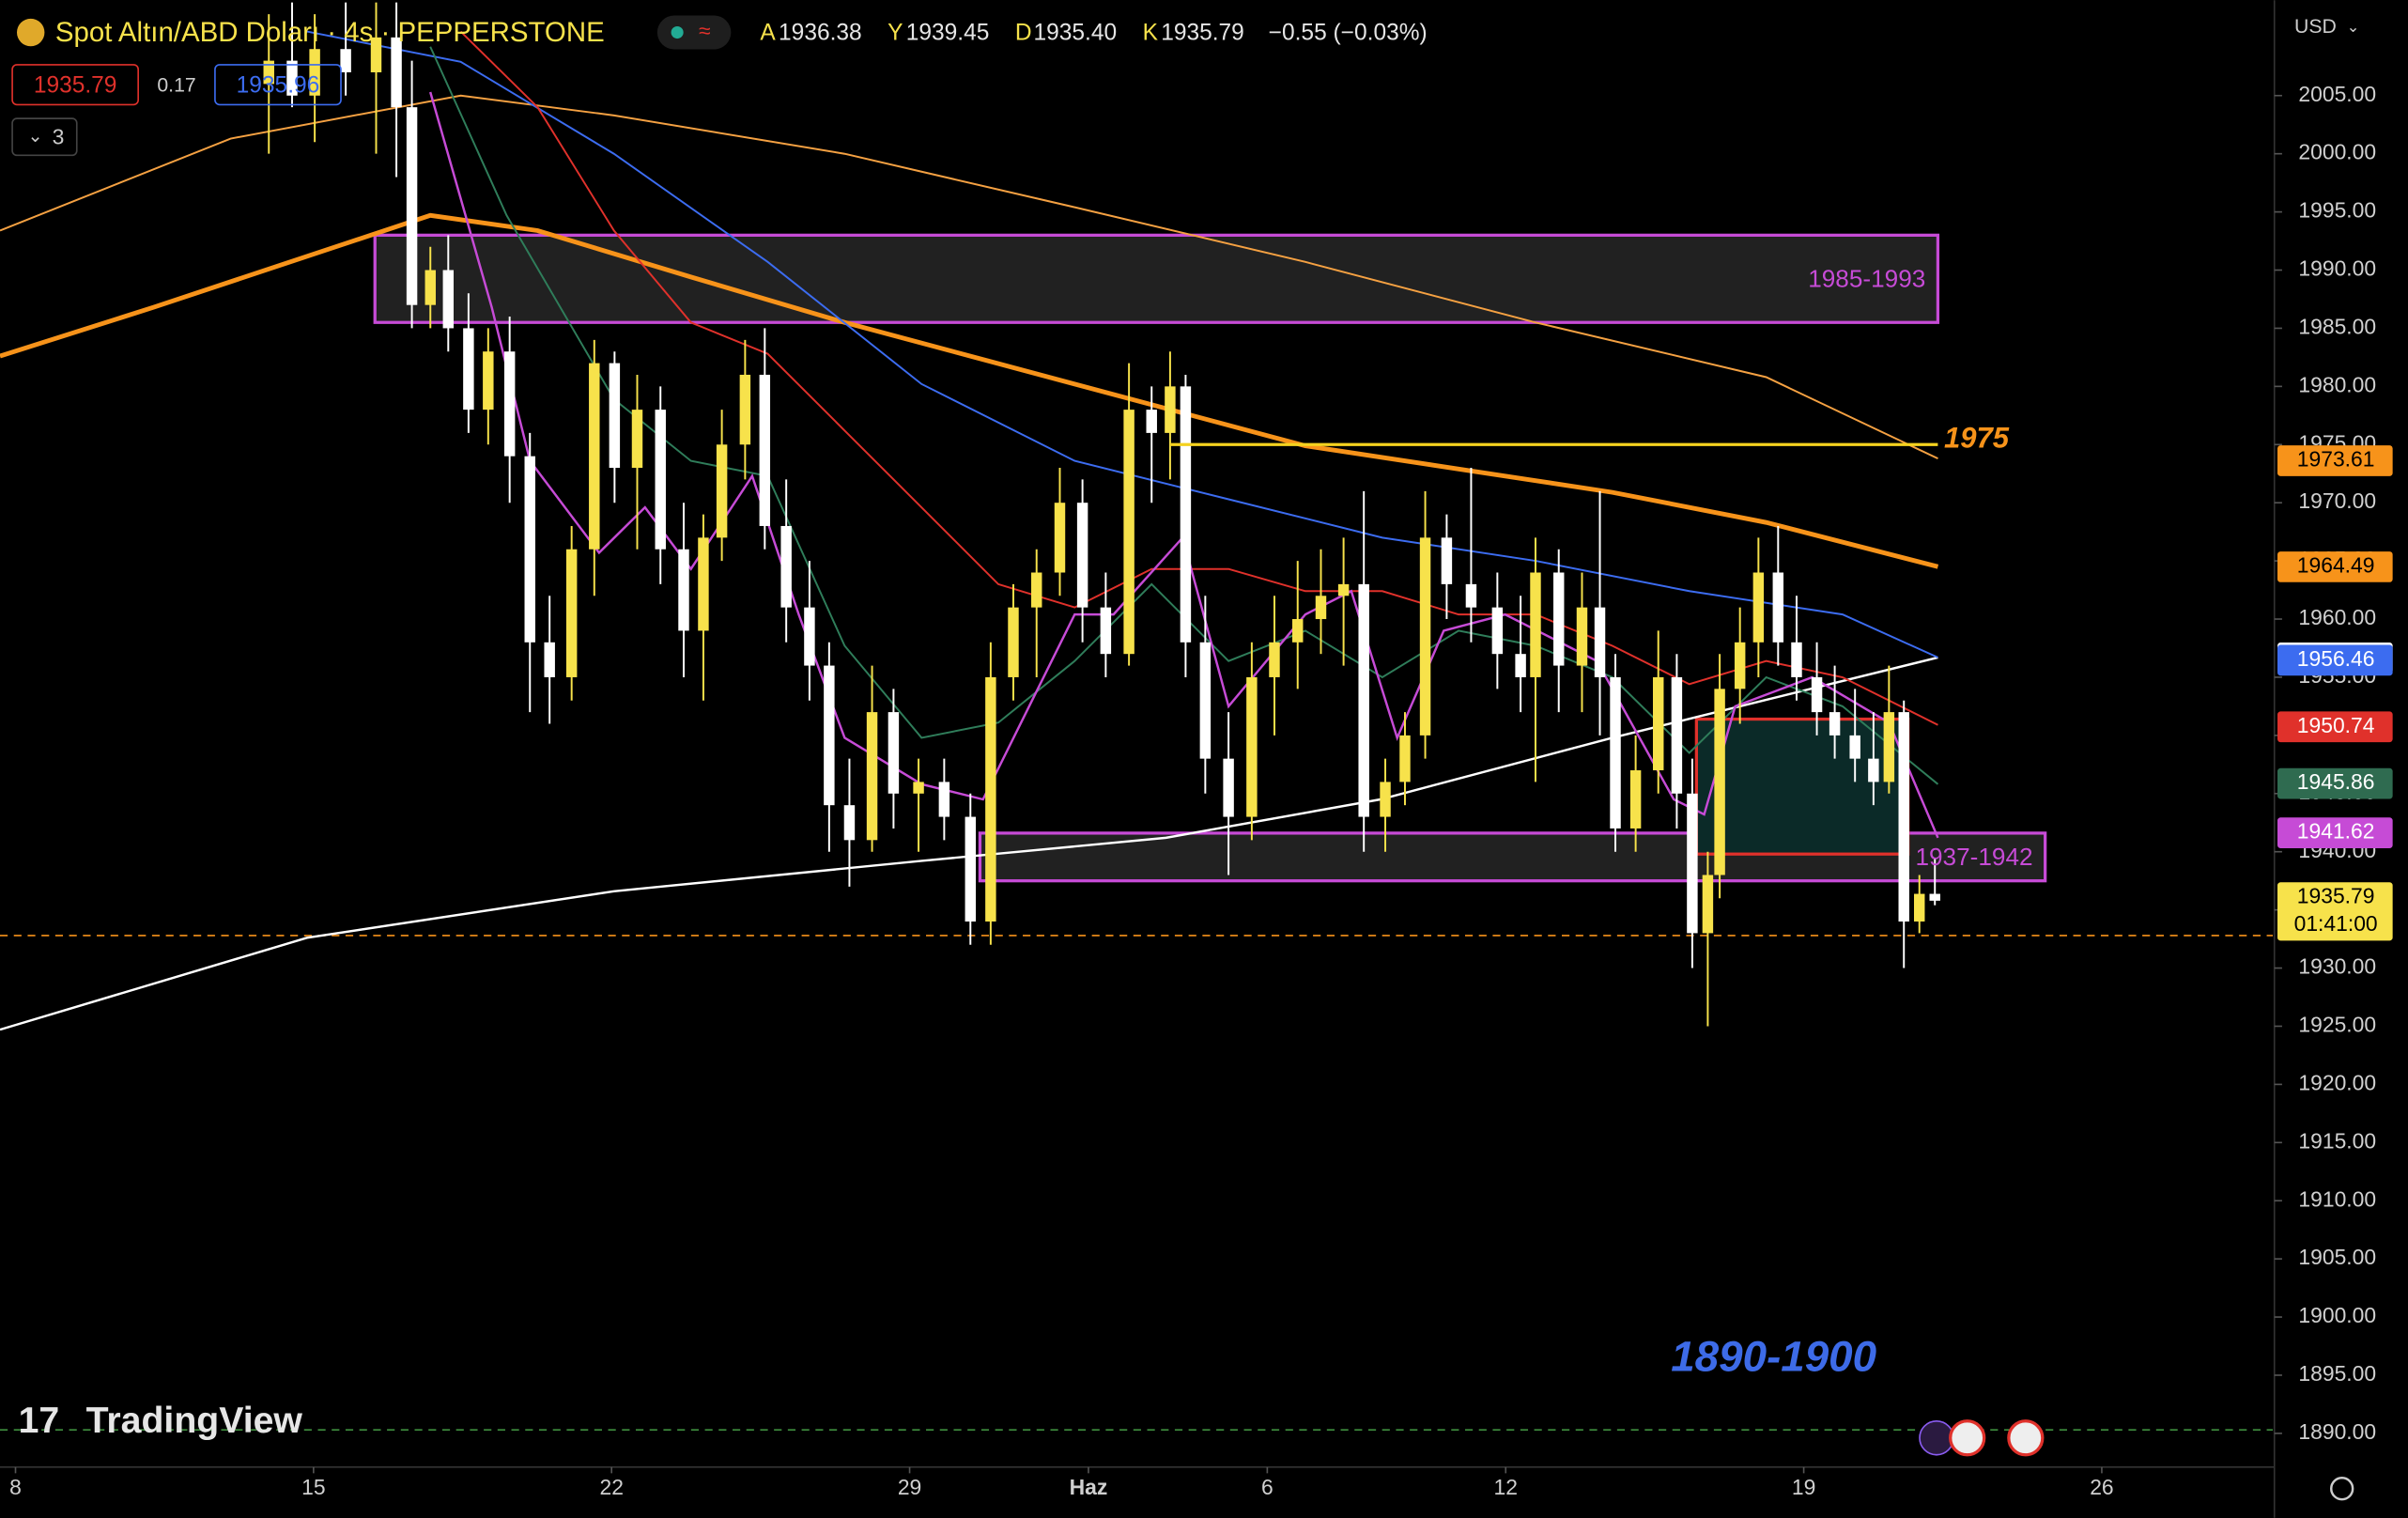 The width and height of the screenshot is (2408, 1518). What do you see at coordinates (2353, 27) in the screenshot?
I see `currency-chevron: ⌄` at bounding box center [2353, 27].